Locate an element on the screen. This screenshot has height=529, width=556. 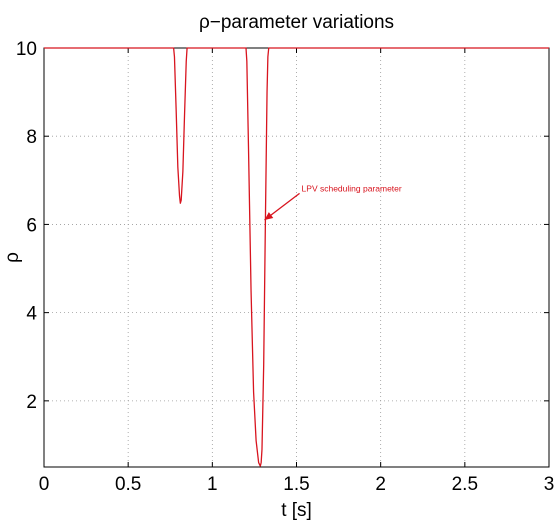
x-tick-label: 0 is located at coordinates (44, 484).